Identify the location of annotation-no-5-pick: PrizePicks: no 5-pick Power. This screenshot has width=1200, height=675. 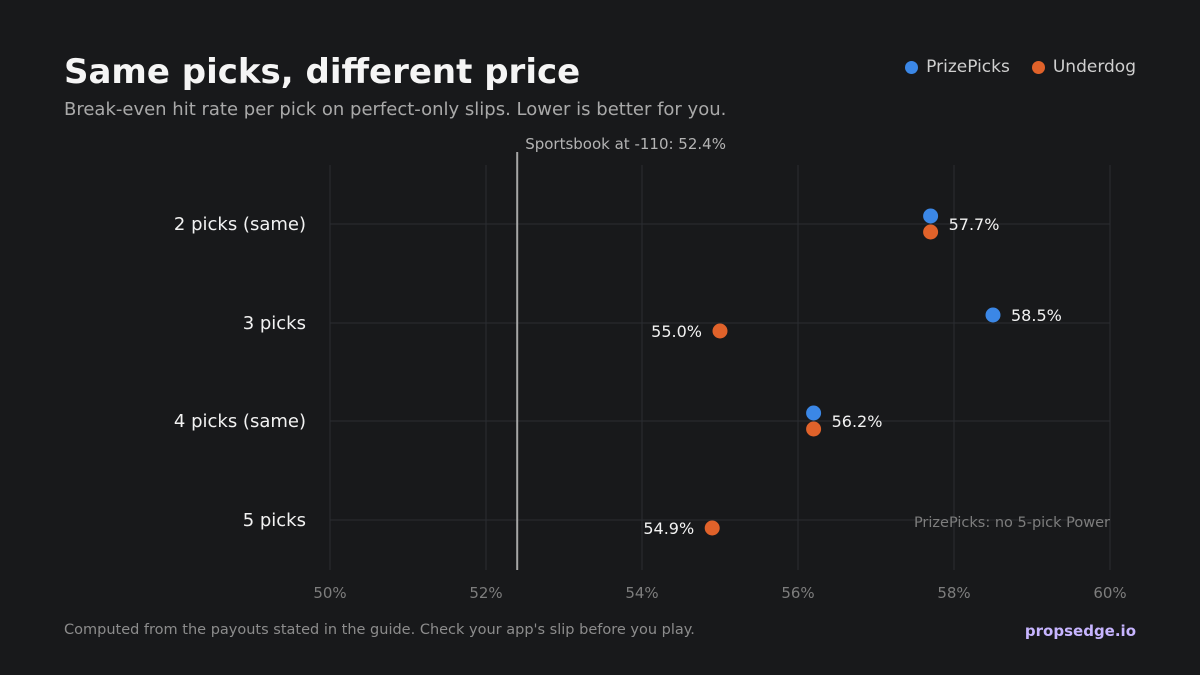
(1012, 523).